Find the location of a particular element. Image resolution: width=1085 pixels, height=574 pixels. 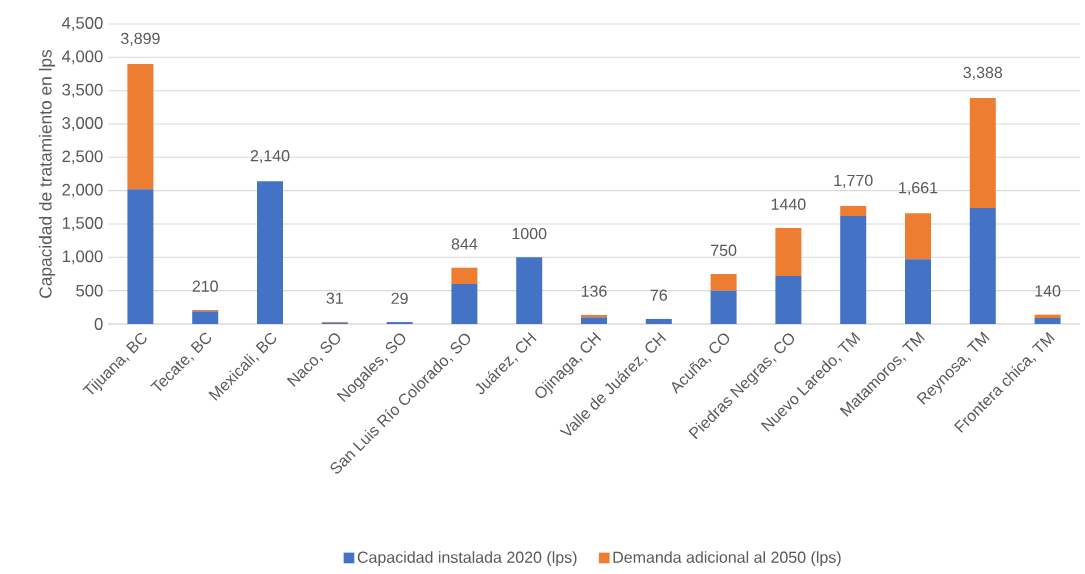

total-label: 140 is located at coordinates (1048, 291).